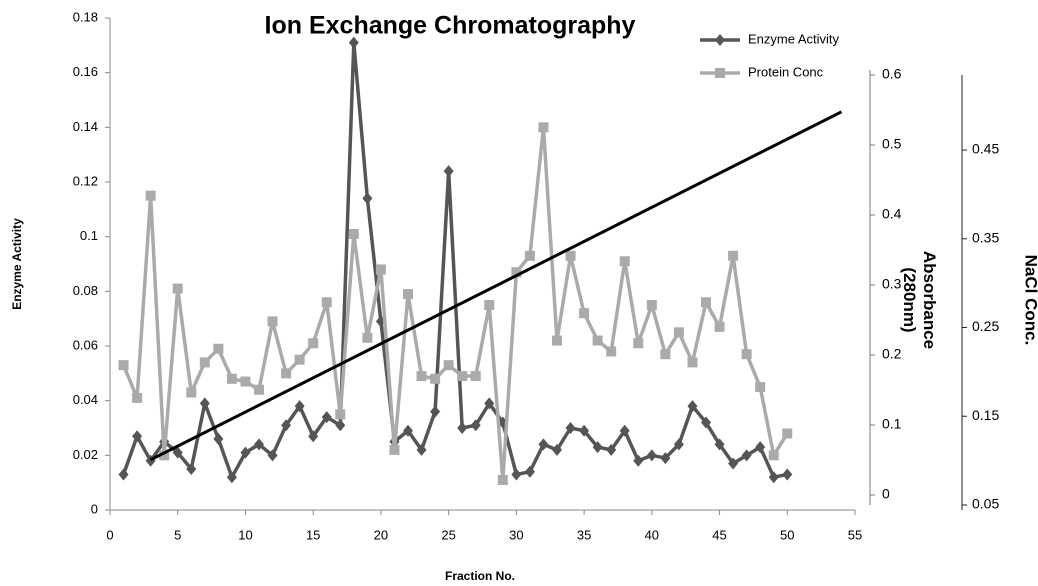 The image size is (1038, 586). Describe the element at coordinates (1030, 300) in the screenshot. I see `y3-axis-label: NaCl Conc.` at that location.